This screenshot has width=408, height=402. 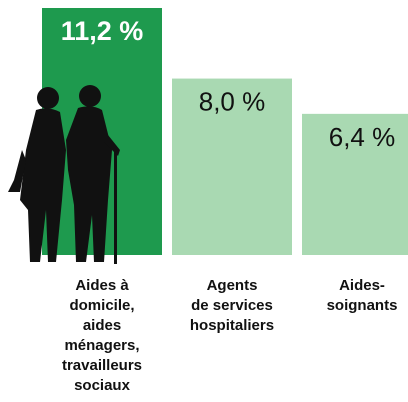 What do you see at coordinates (232, 102) in the screenshot?
I see `value-label: 8,0 %` at bounding box center [232, 102].